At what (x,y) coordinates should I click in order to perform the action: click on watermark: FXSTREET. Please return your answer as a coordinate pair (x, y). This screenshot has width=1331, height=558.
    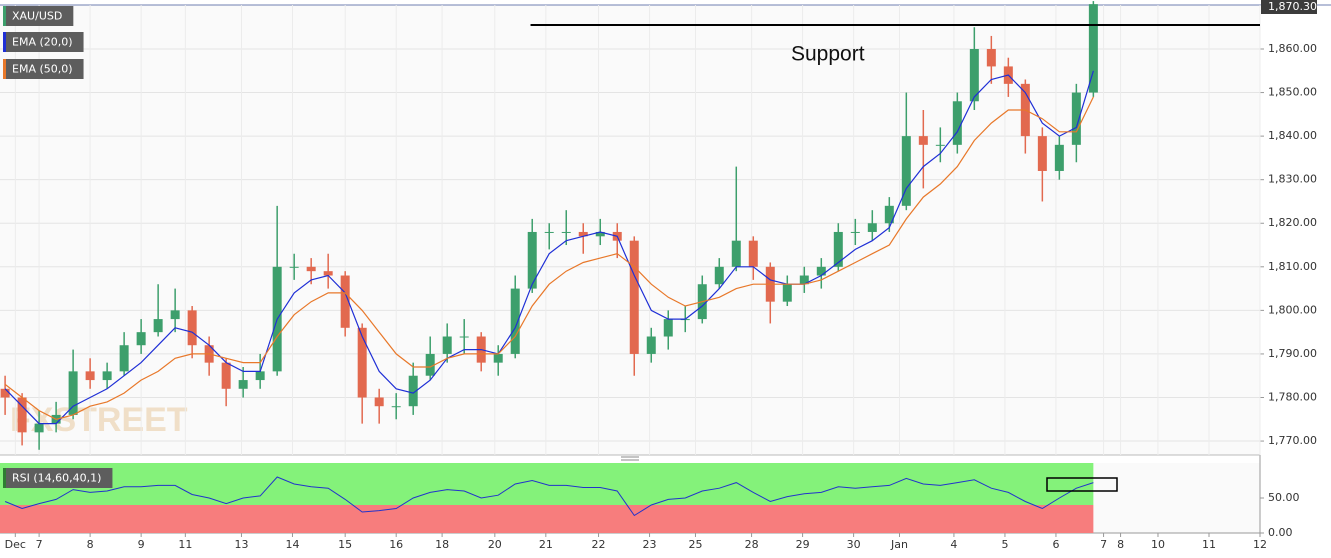
    Looking at the image, I should click on (99, 420).